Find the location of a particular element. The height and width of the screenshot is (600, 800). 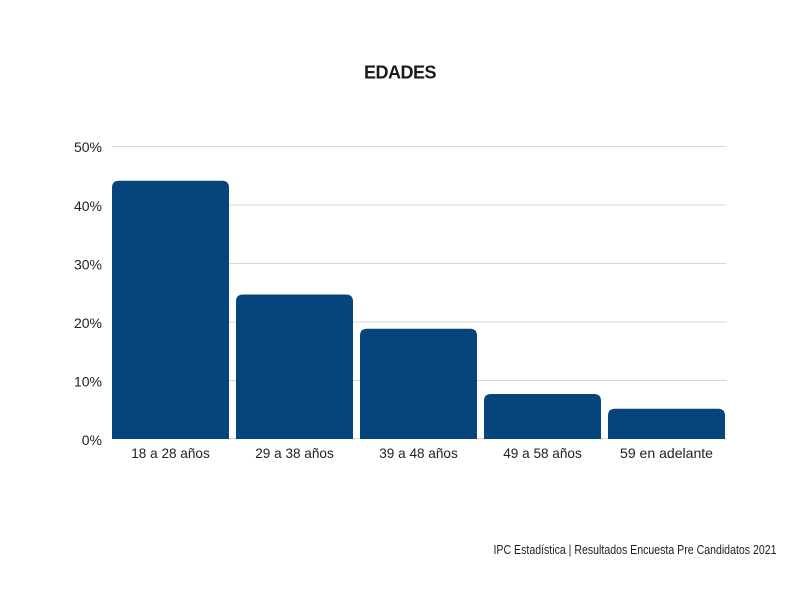

svg-text: 0% is located at coordinates (92, 440).